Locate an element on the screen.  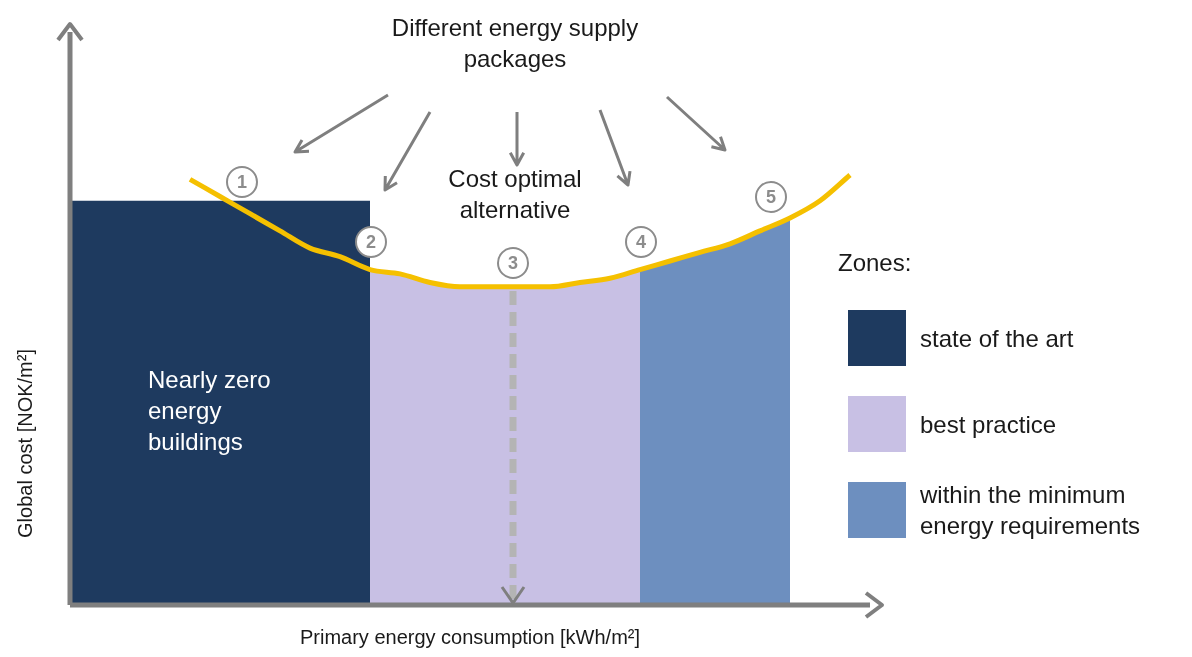
annotation: 1 is located at coordinates (242, 182).